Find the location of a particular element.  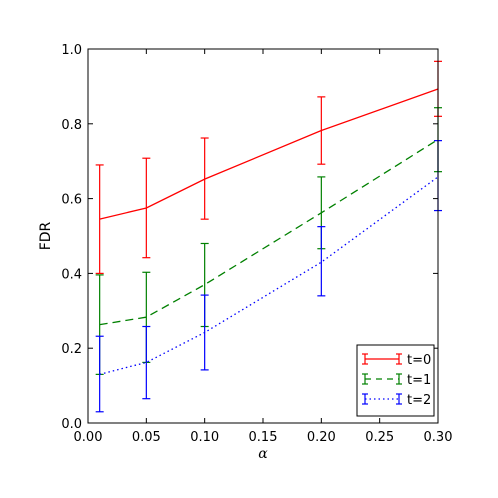

x-tick-label: 0.25 is located at coordinates (379, 437).